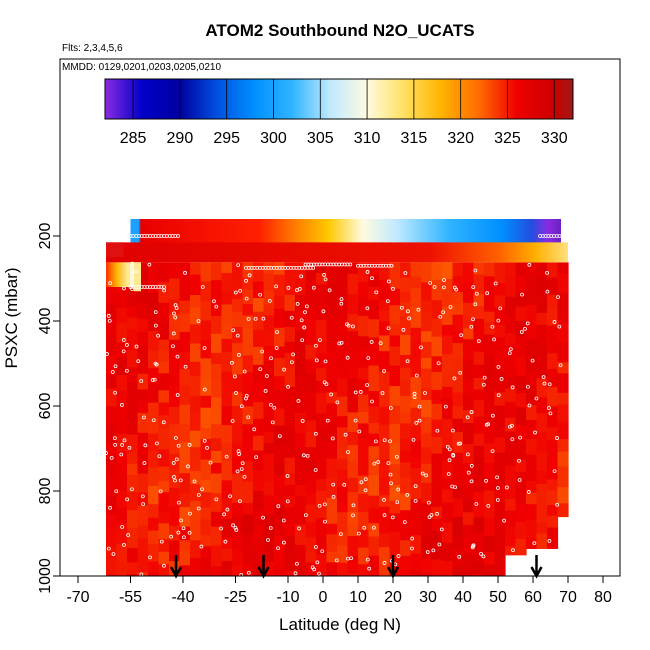  Describe the element at coordinates (603, 597) in the screenshot. I see `x-tick-label: 80` at that location.